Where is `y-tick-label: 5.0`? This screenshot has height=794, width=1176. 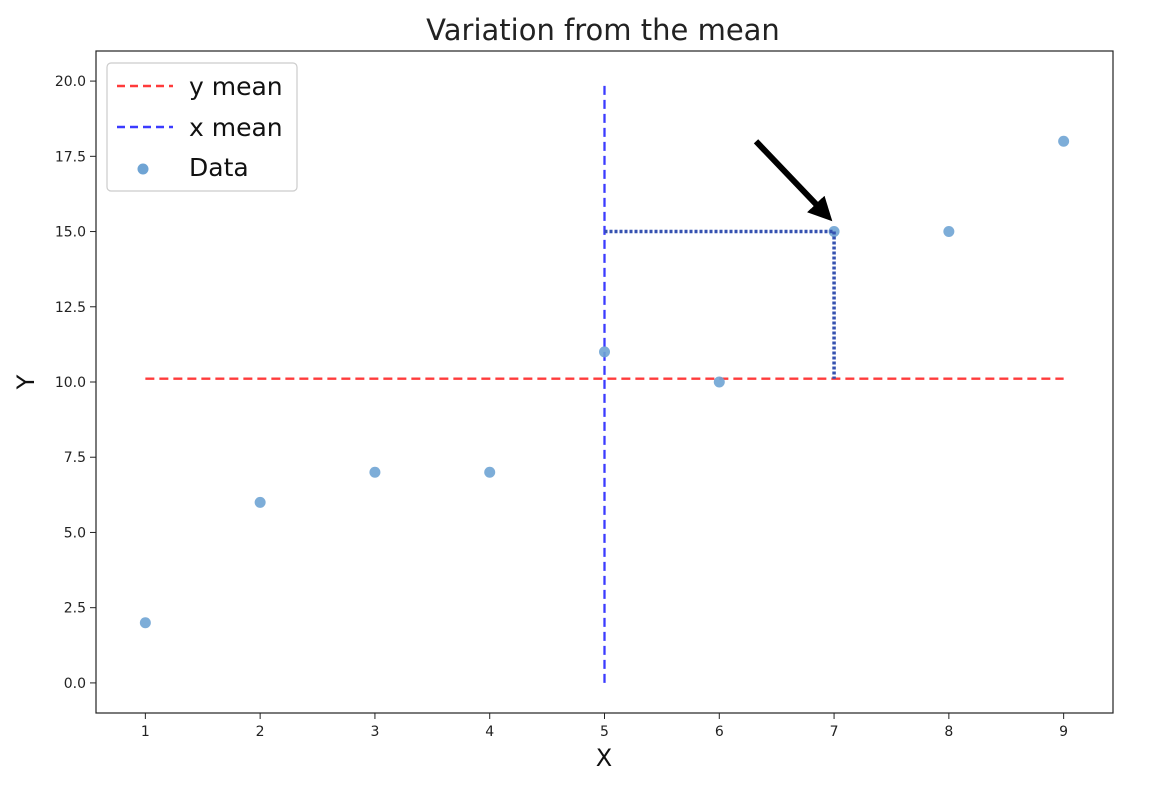
y-tick-label: 5.0 is located at coordinates (75, 533).